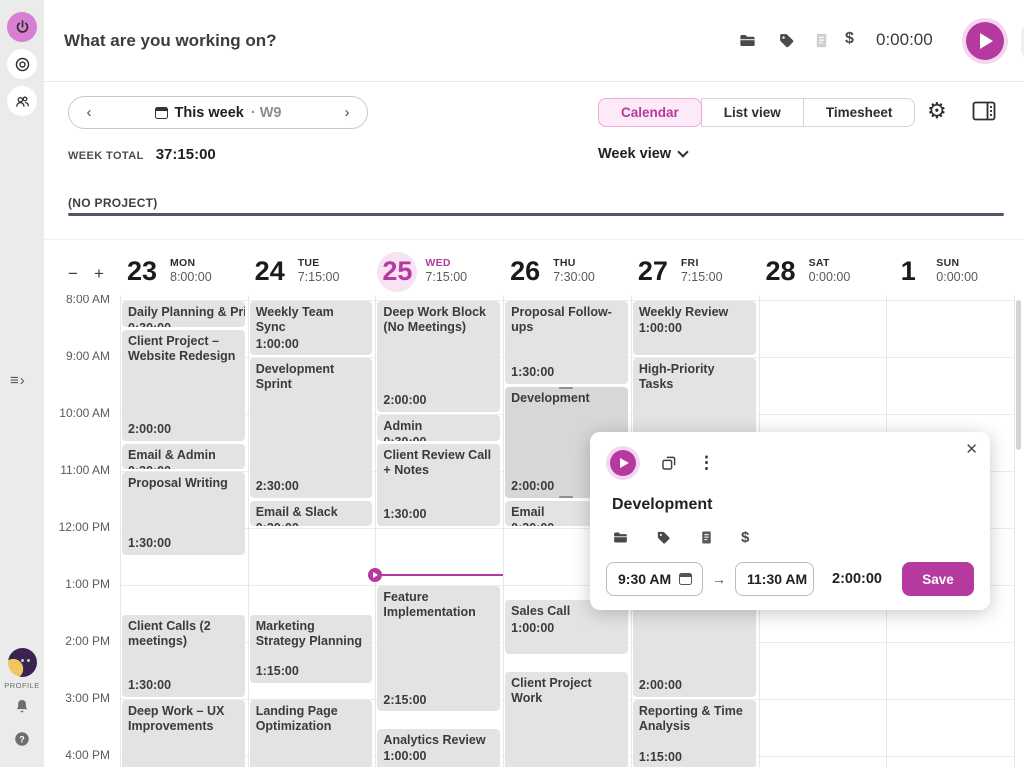 The image size is (1024, 767). What do you see at coordinates (957, 277) in the screenshot?
I see `day-total: 0:00:00` at bounding box center [957, 277].